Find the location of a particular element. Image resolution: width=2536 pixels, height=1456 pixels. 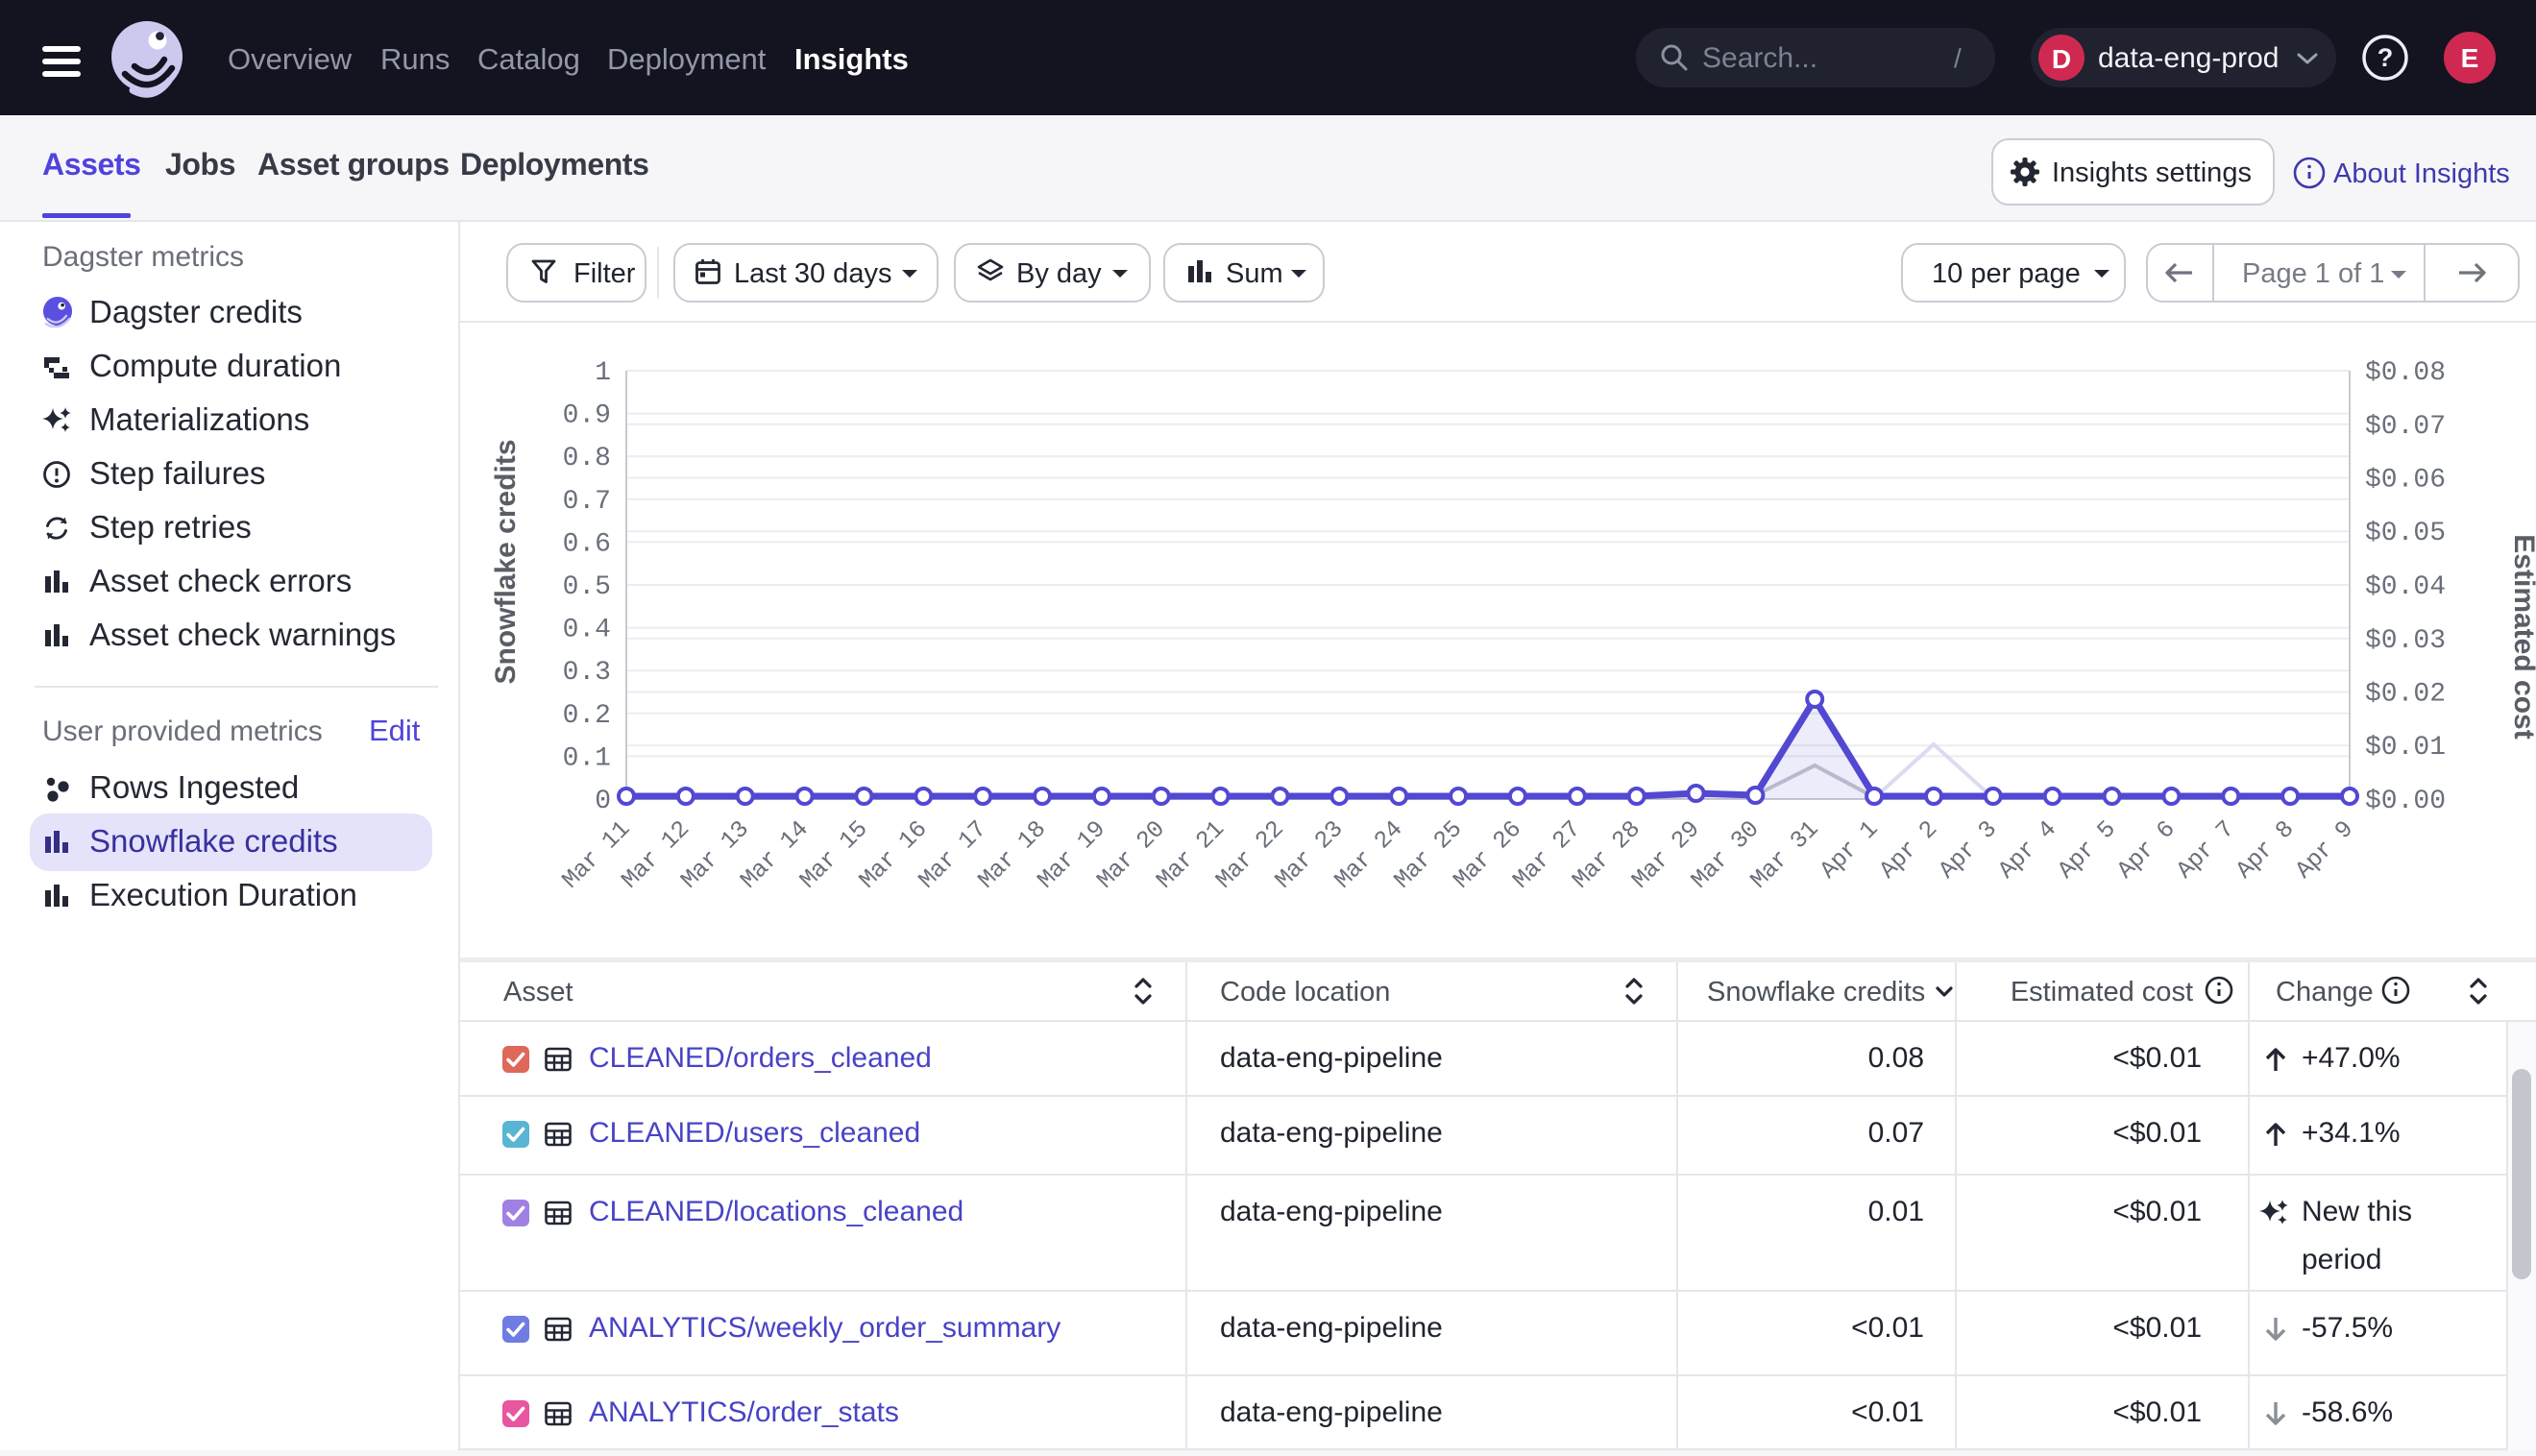

svg-text: Apr 6 is located at coordinates (2146, 850).